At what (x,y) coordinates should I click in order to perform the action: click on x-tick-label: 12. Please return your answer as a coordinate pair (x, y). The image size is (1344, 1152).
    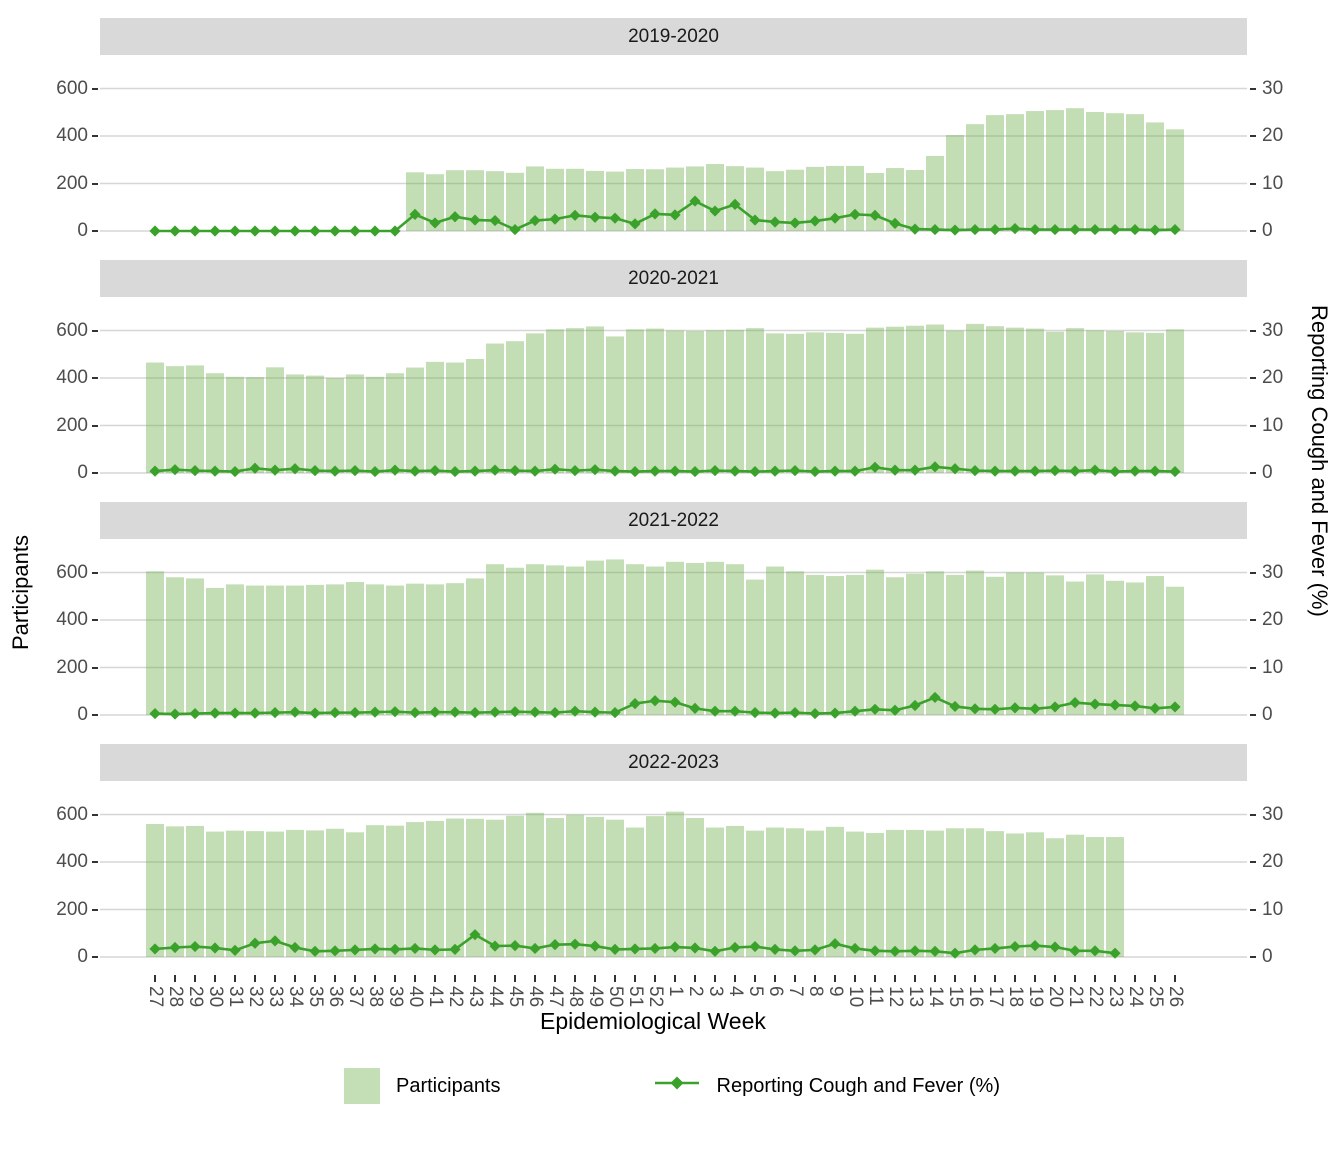
    Looking at the image, I should click on (895, 997).